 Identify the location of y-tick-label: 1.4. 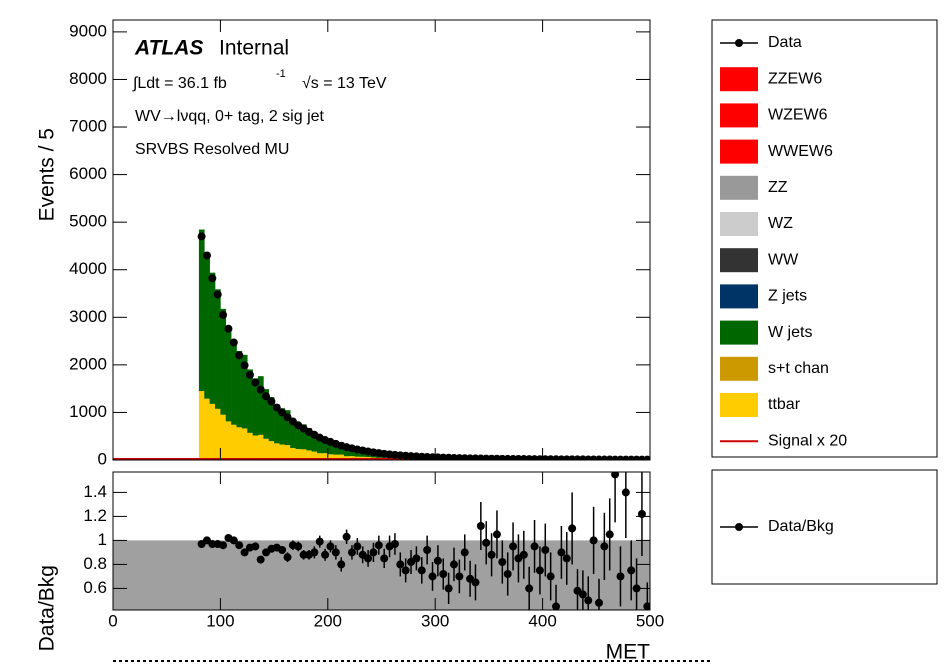
(95, 491).